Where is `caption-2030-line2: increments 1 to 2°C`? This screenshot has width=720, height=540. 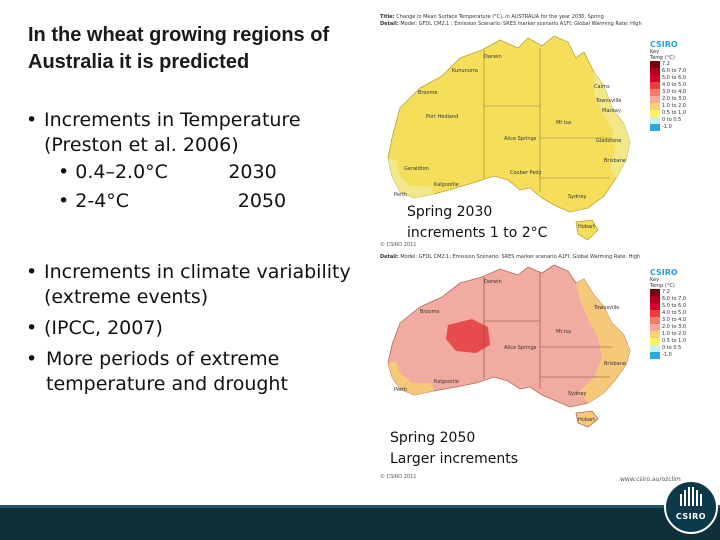
caption-2030-line2: increments 1 to 2°C is located at coordinates (477, 233).